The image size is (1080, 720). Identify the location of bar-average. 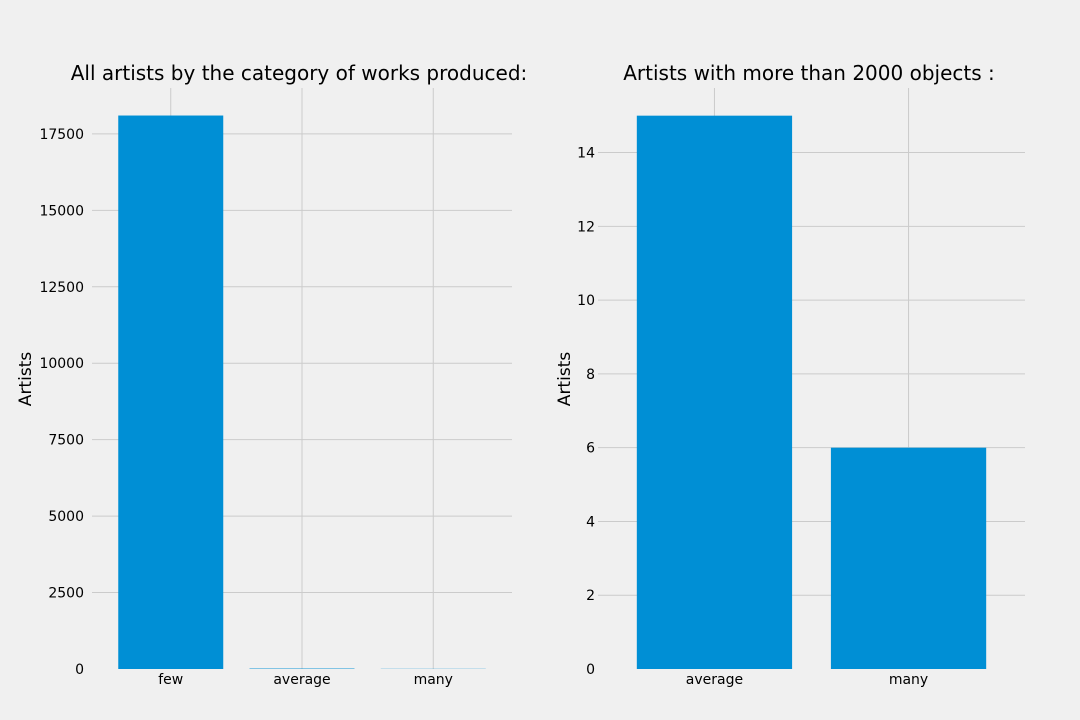
(714, 392).